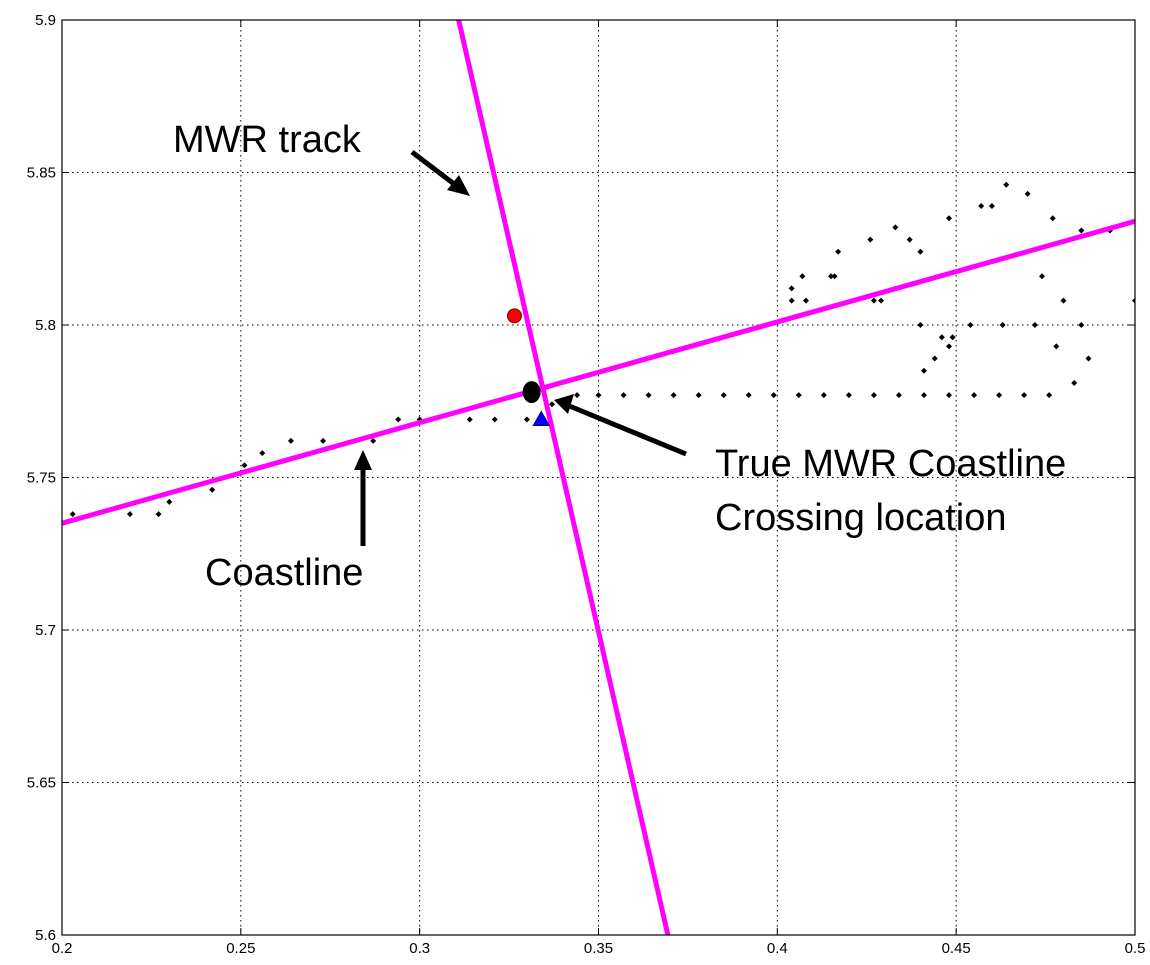  Describe the element at coordinates (531, 392) in the screenshot. I see `marker-black-ellipse` at that location.